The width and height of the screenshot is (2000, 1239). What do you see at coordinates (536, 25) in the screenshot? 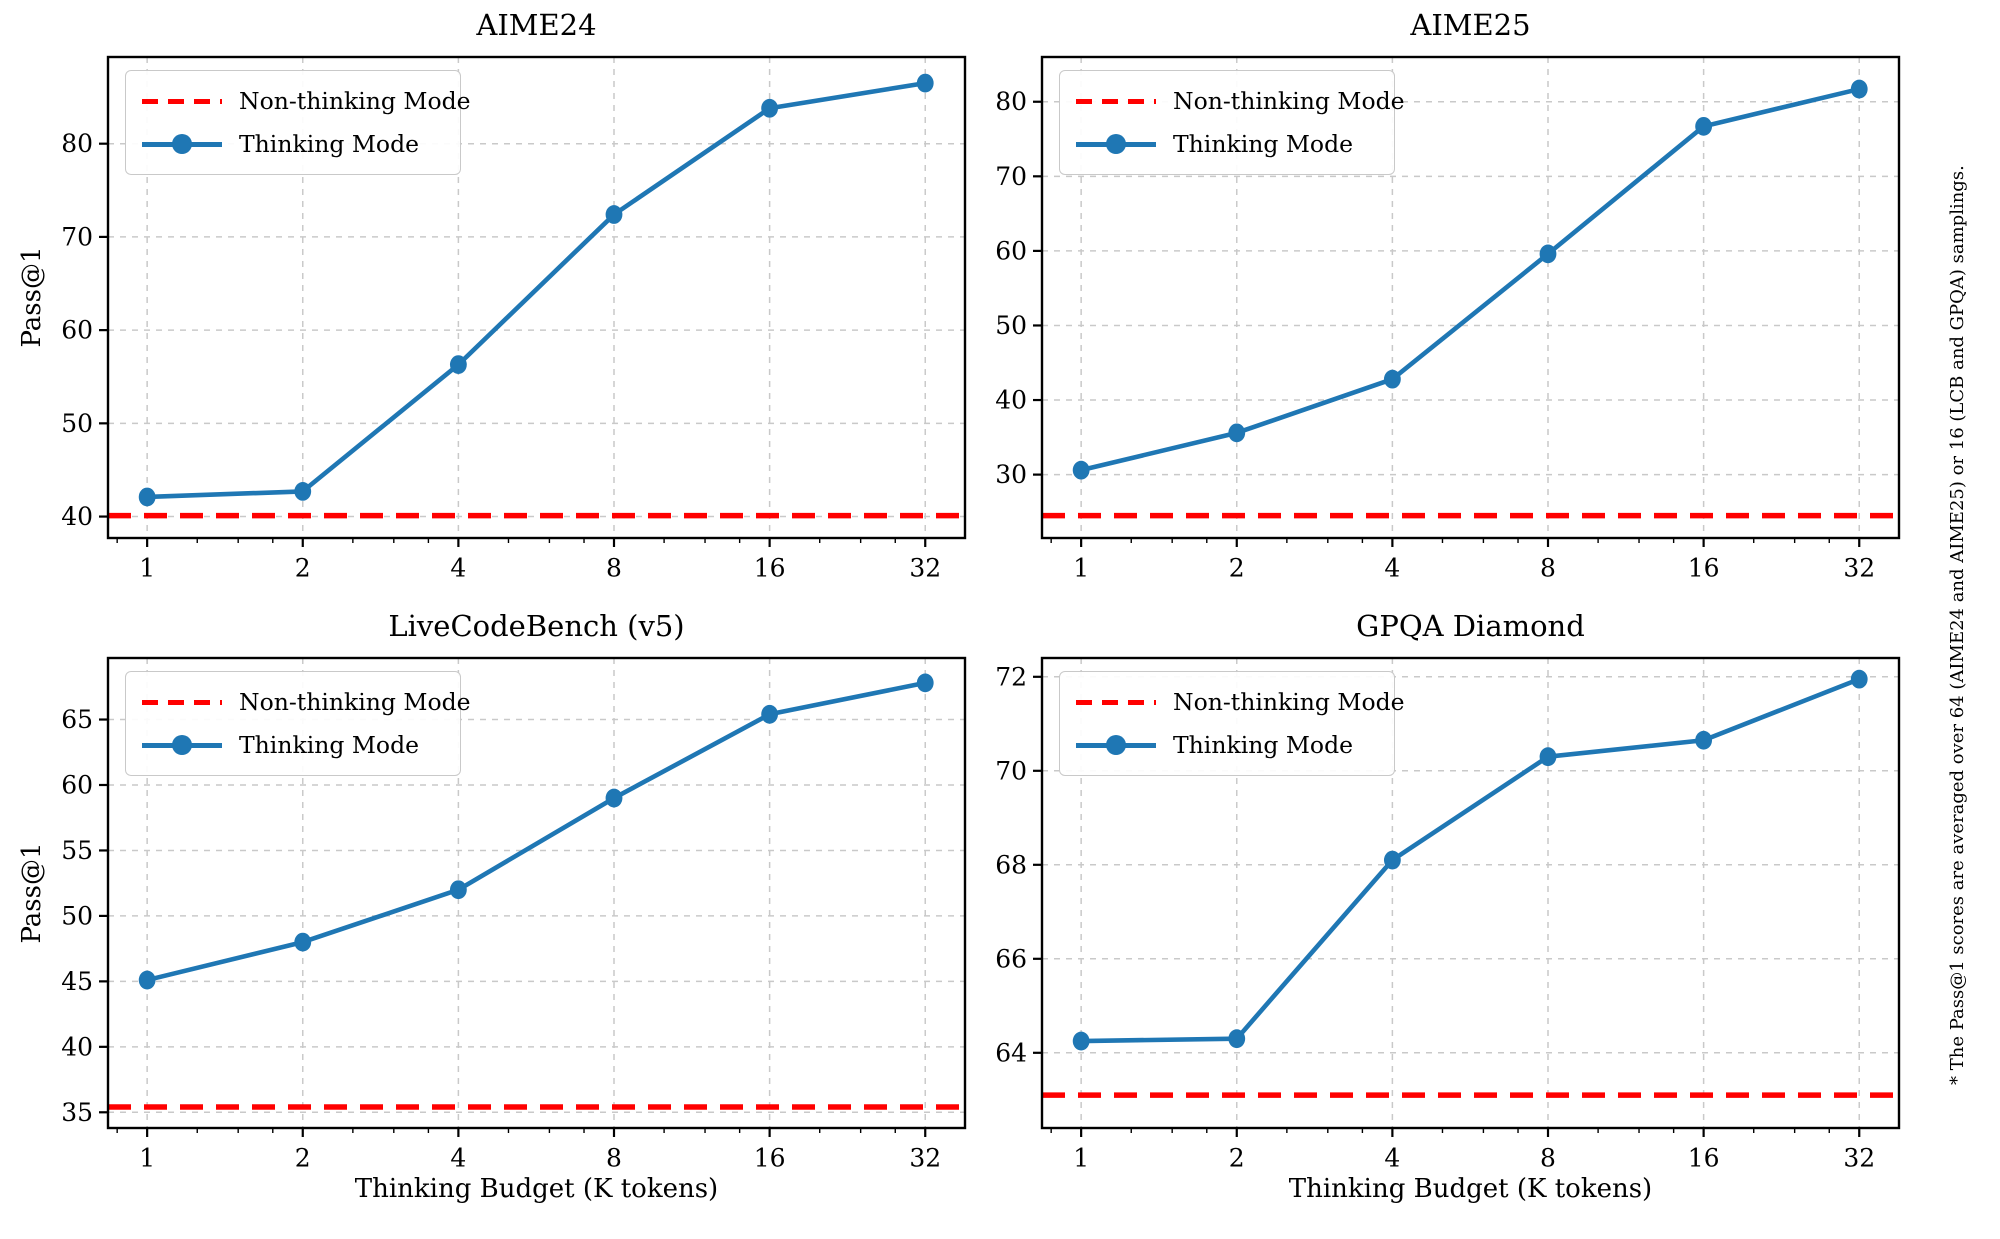
I see `subplot-title-aime24: AIME24` at bounding box center [536, 25].